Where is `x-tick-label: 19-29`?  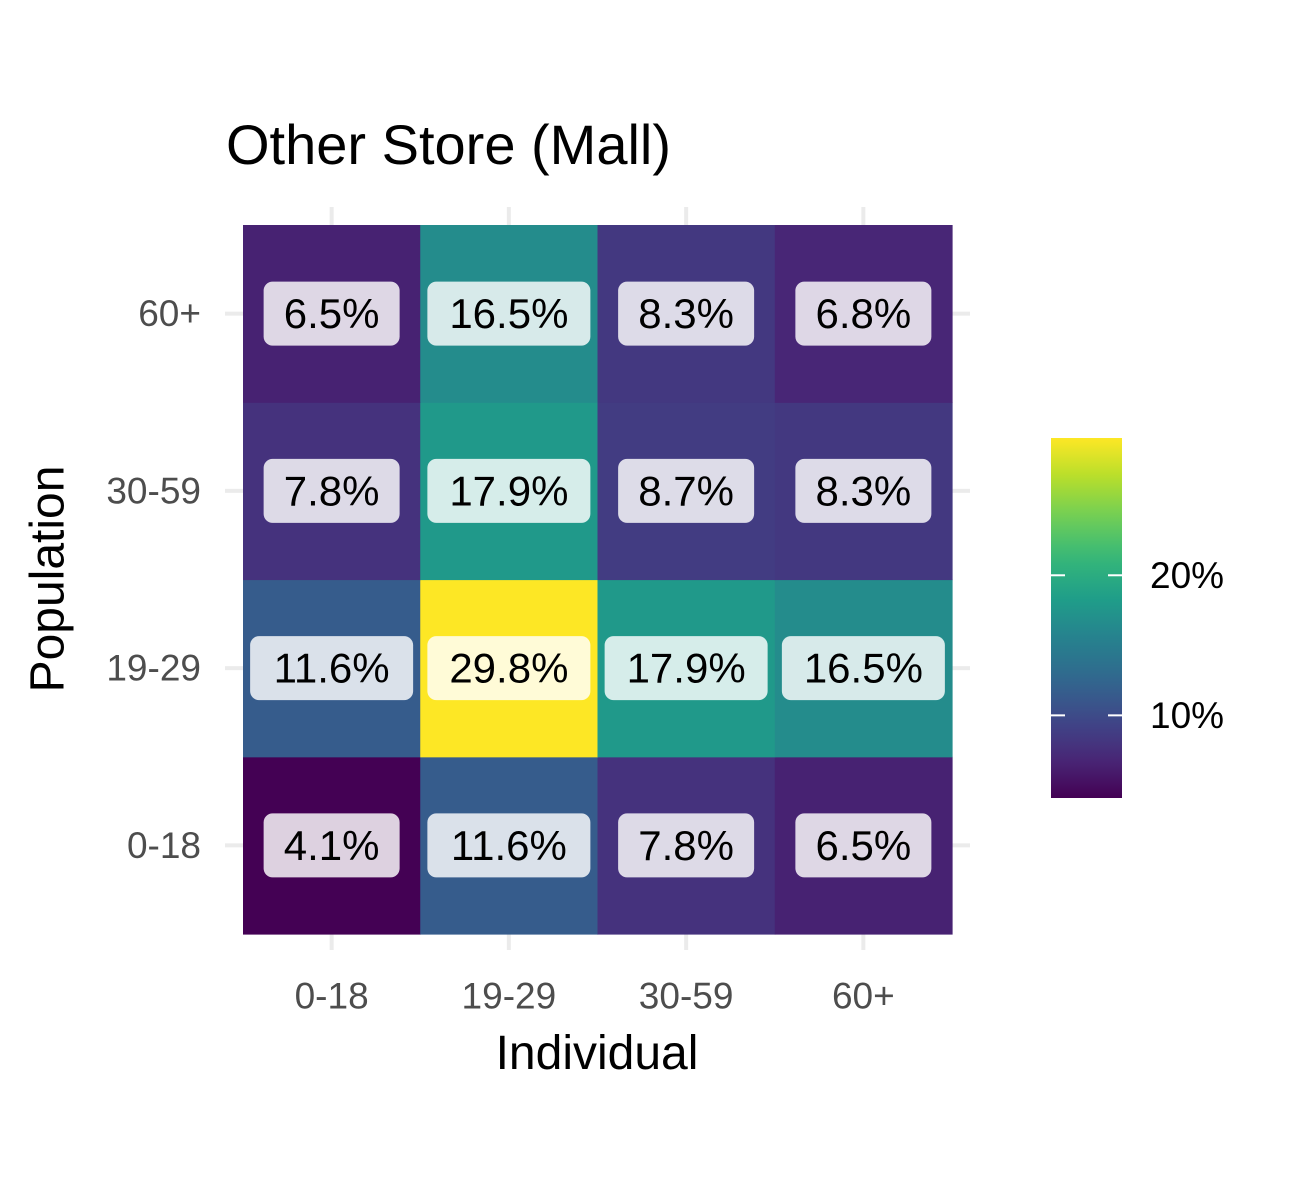
x-tick-label: 19-29 is located at coordinates (509, 996).